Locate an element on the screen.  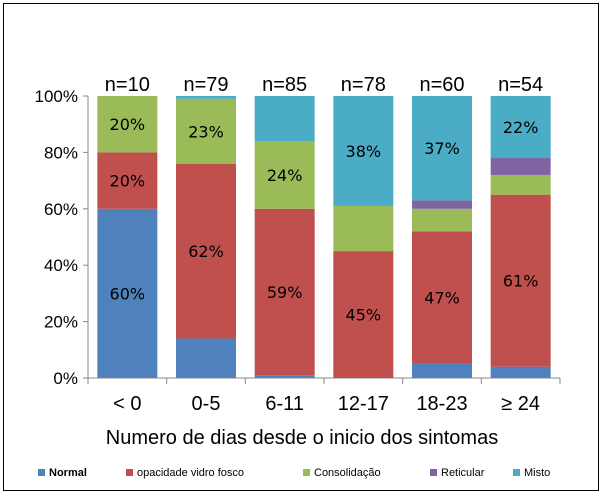
n-label: n=78 is located at coordinates (363, 85).